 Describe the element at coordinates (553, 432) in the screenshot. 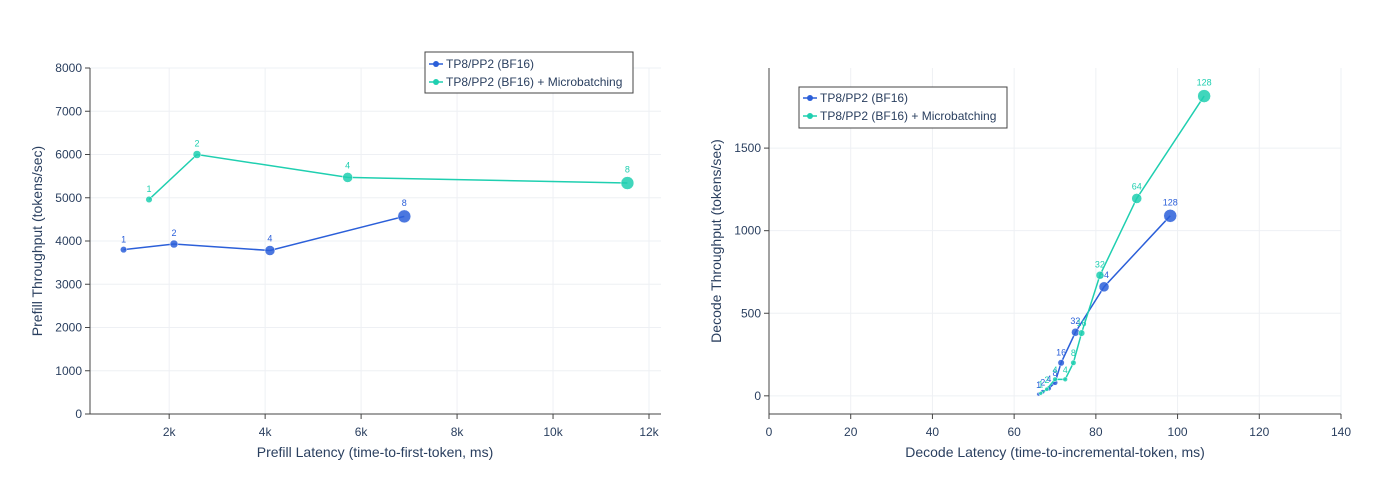

I see `prefill-x-tick-label-4: 10k` at that location.